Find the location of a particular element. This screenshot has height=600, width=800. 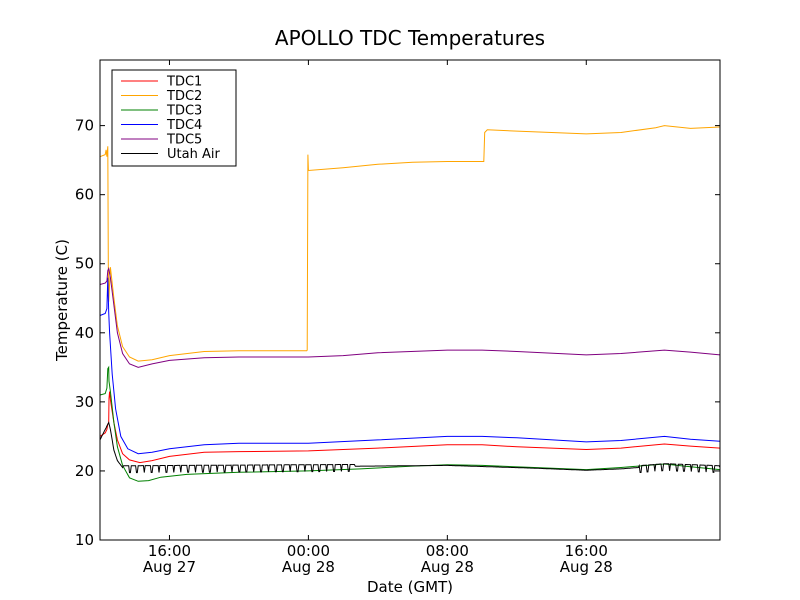

series-line-tdc1 is located at coordinates (410, 427).